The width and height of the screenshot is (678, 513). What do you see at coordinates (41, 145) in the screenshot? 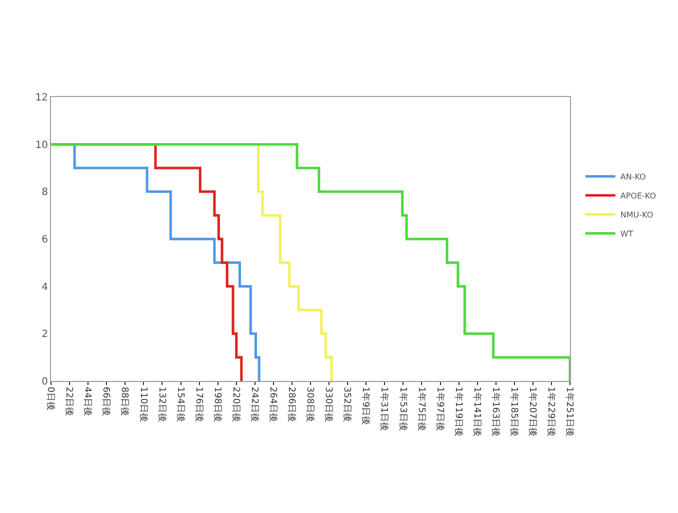
I see `y-tick-label: 10` at bounding box center [41, 145].